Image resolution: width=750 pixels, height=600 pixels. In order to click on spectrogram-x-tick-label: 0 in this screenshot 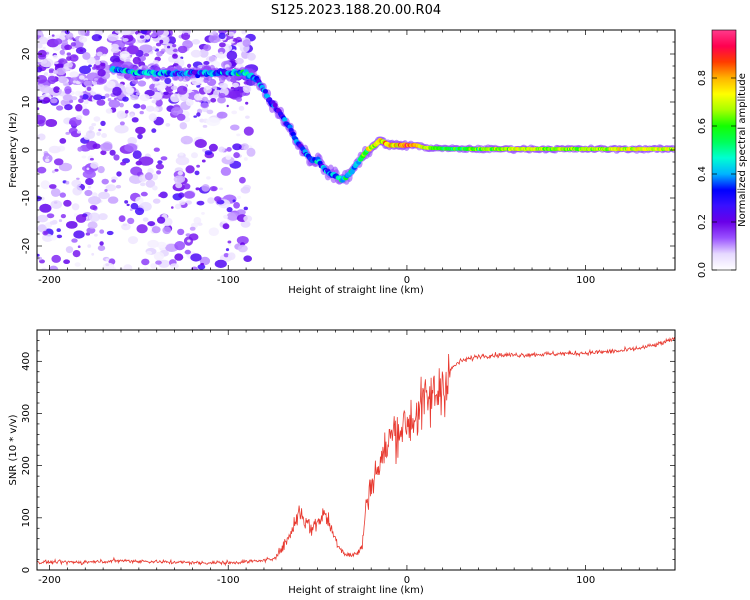, I will do `click(407, 280)`.